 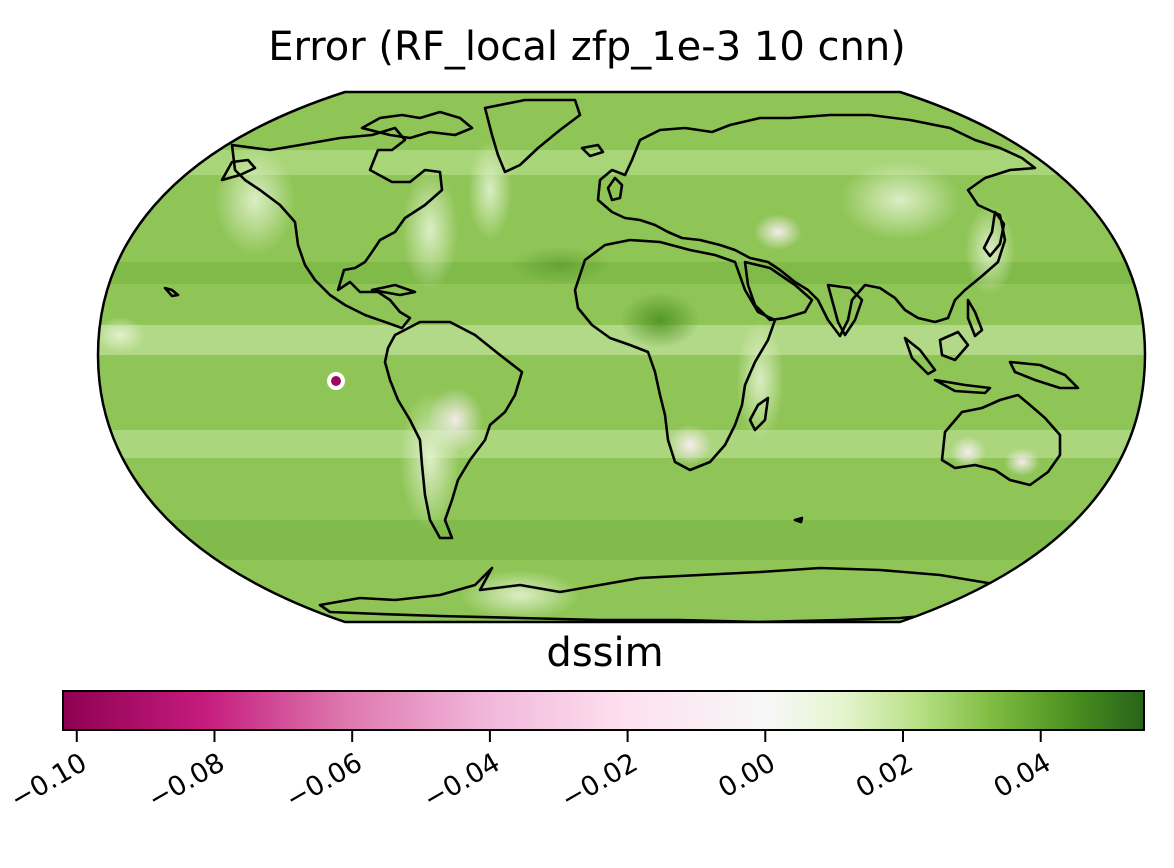 What do you see at coordinates (962, 386) in the screenshot?
I see `coast-java` at bounding box center [962, 386].